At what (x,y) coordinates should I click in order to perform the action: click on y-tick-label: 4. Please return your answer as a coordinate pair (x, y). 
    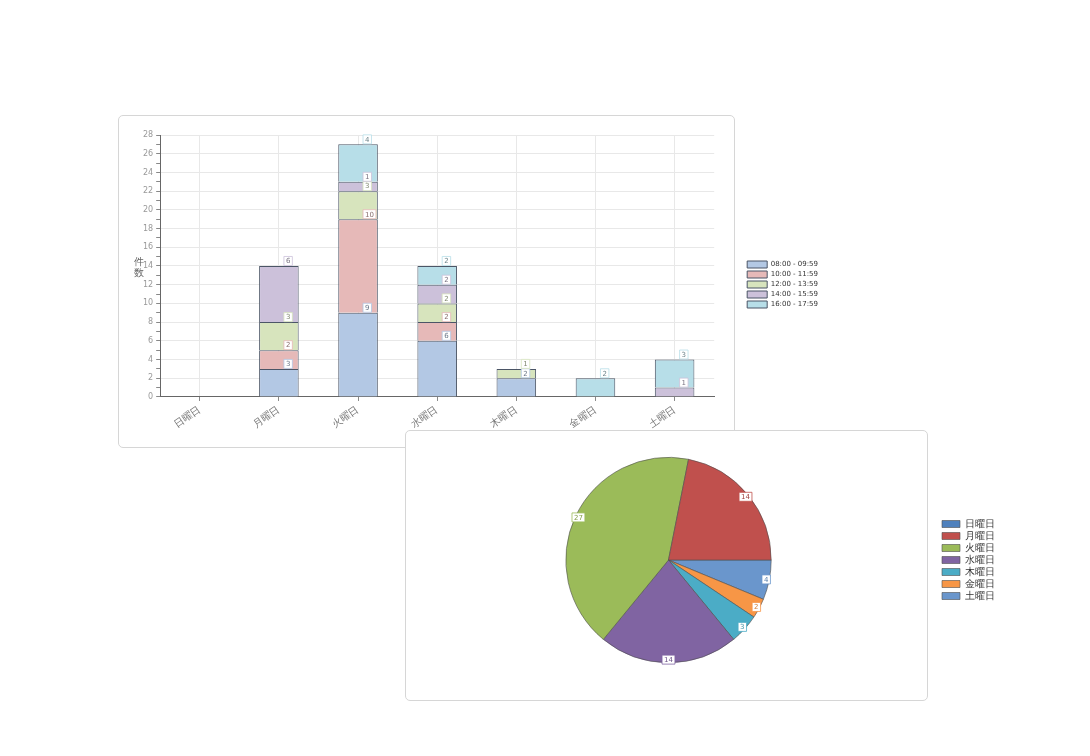
    Looking at the image, I should click on (151, 359).